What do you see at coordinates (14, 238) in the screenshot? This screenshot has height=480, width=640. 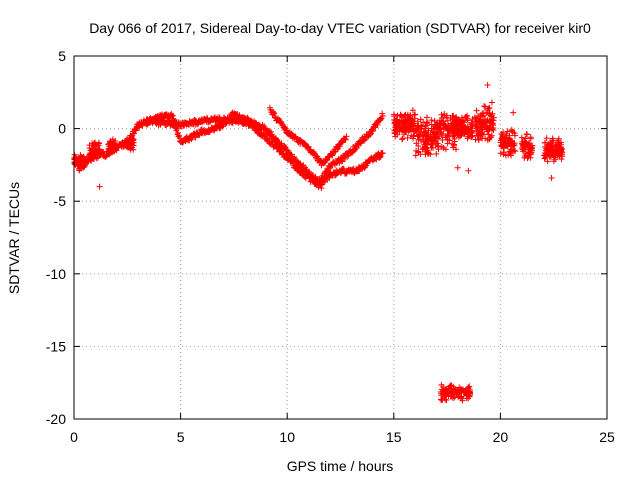 I see `y-axis-label: SDTVAR / TECUs` at bounding box center [14, 238].